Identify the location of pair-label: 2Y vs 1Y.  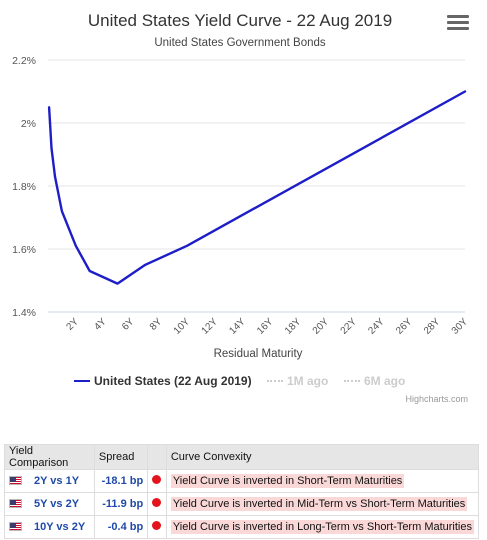
(57, 481).